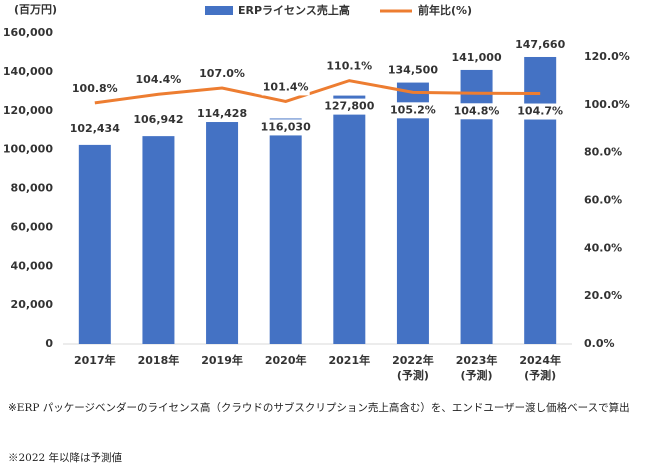 The image size is (650, 470). Describe the element at coordinates (317, 92) in the screenshot. I see `line` at that location.